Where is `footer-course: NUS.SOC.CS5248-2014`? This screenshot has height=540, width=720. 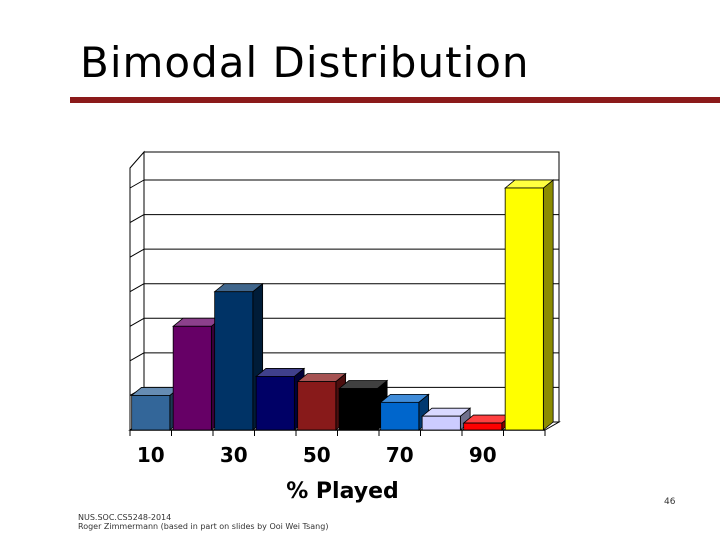
footer-course: NUS.SOC.CS5248-2014 is located at coordinates (125, 517).